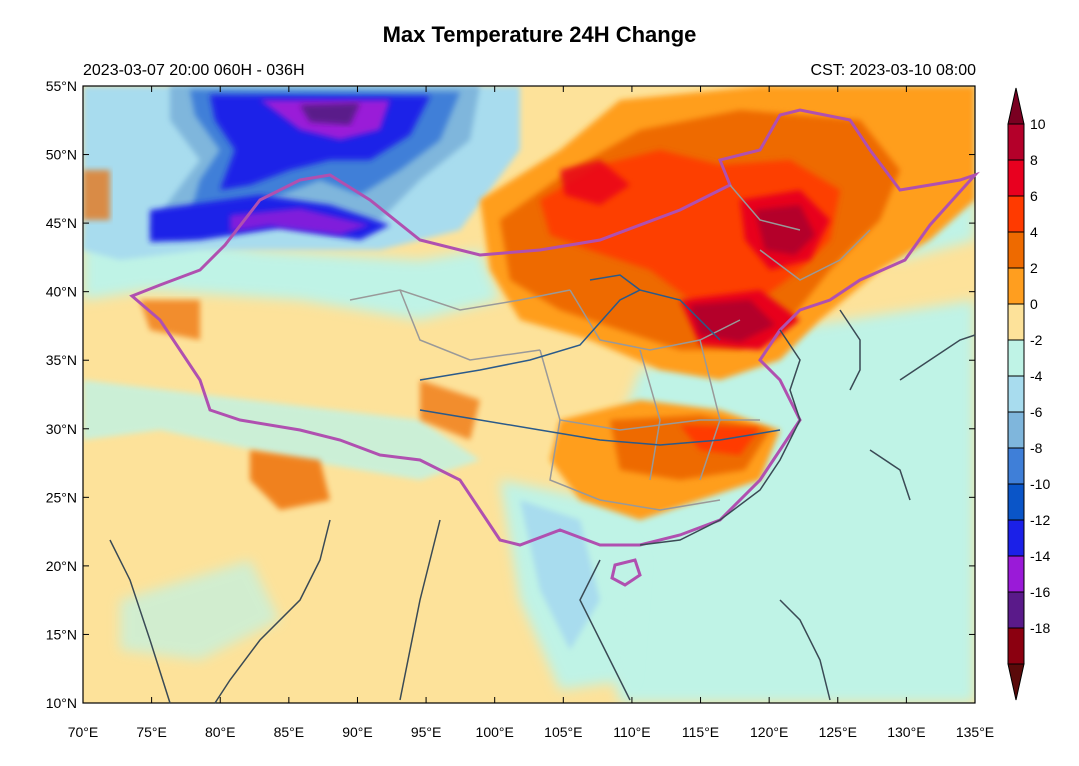  I want to click on lat-label: 45°N, so click(61, 223).